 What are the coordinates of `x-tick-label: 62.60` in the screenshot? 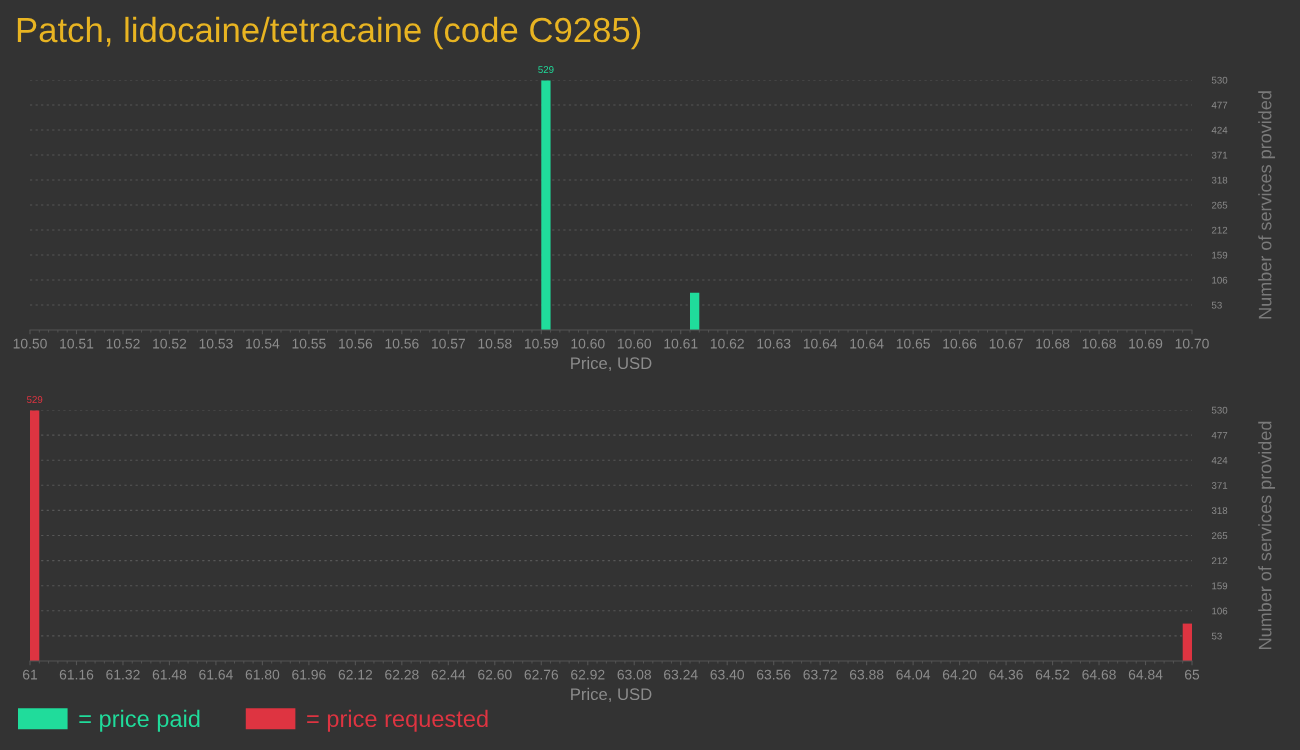 It's located at (495, 674).